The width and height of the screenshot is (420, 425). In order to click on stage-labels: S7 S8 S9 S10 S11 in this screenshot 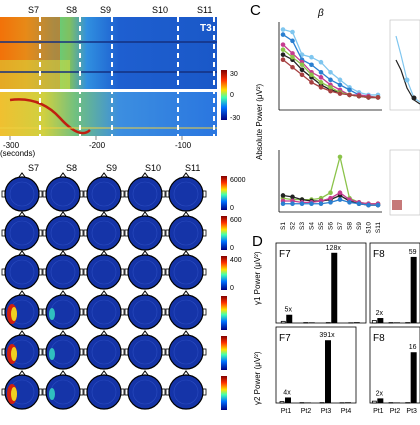, I will do `click(120, 10)`.